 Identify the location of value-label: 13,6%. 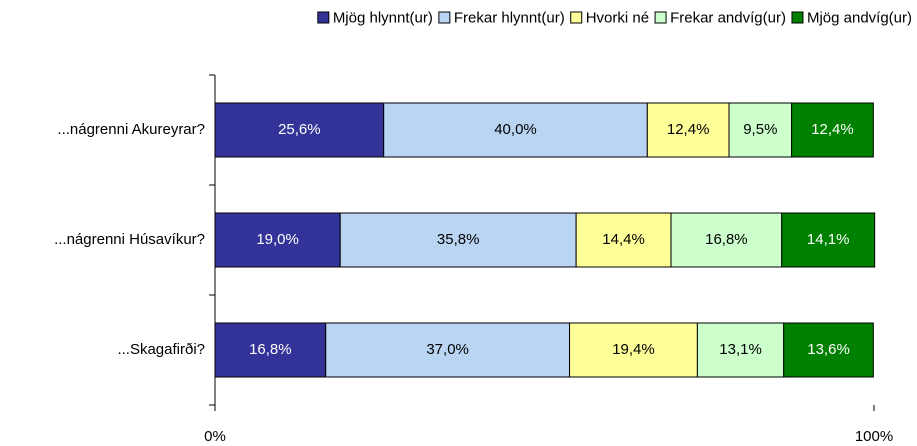
(828, 349).